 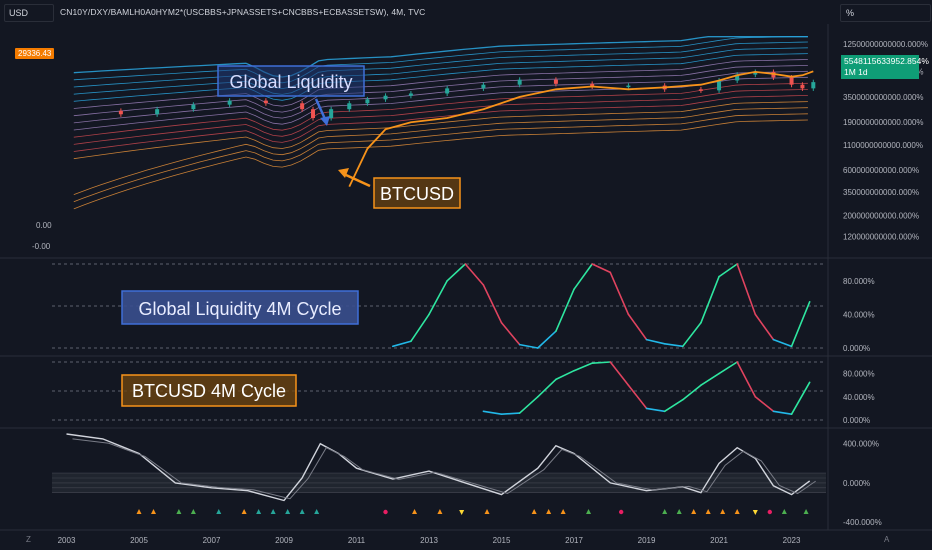 I want to click on oscillator-line, so click(x=438, y=467).